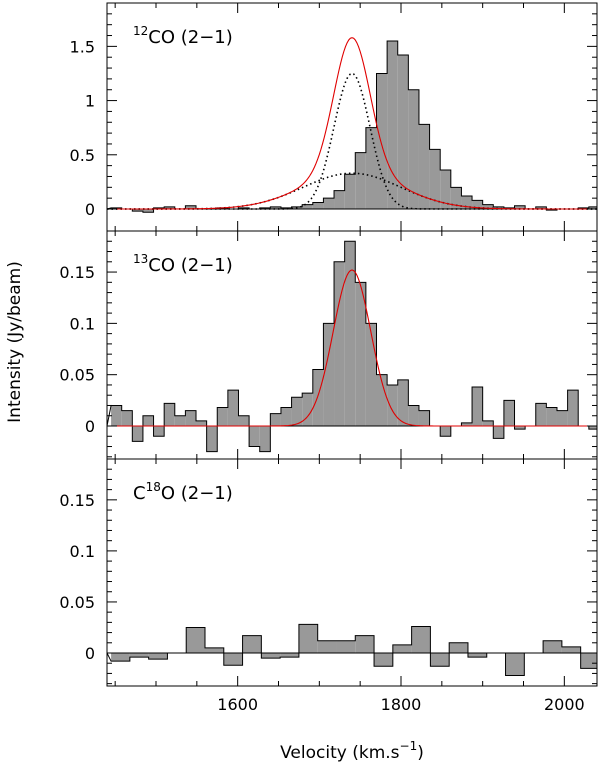  What do you see at coordinates (564, 704) in the screenshot?
I see `x-tick-label: 2000` at bounding box center [564, 704].